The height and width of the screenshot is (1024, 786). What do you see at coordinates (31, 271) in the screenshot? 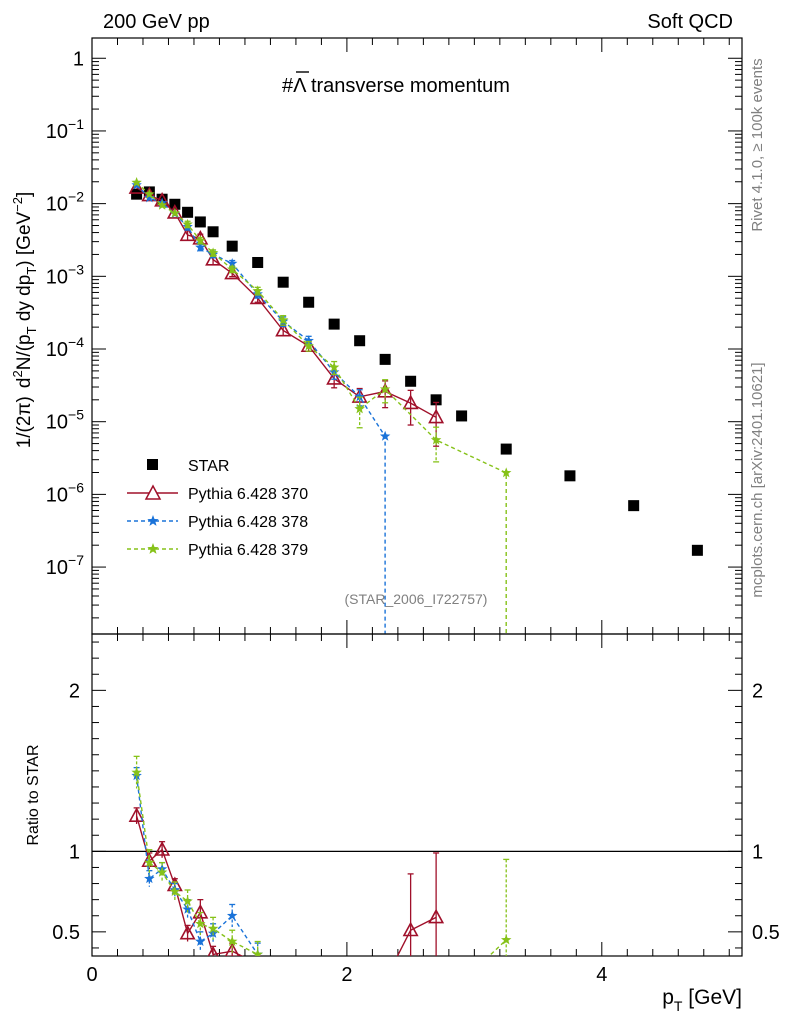
I see `ylabel-d-sub: T` at bounding box center [31, 271].